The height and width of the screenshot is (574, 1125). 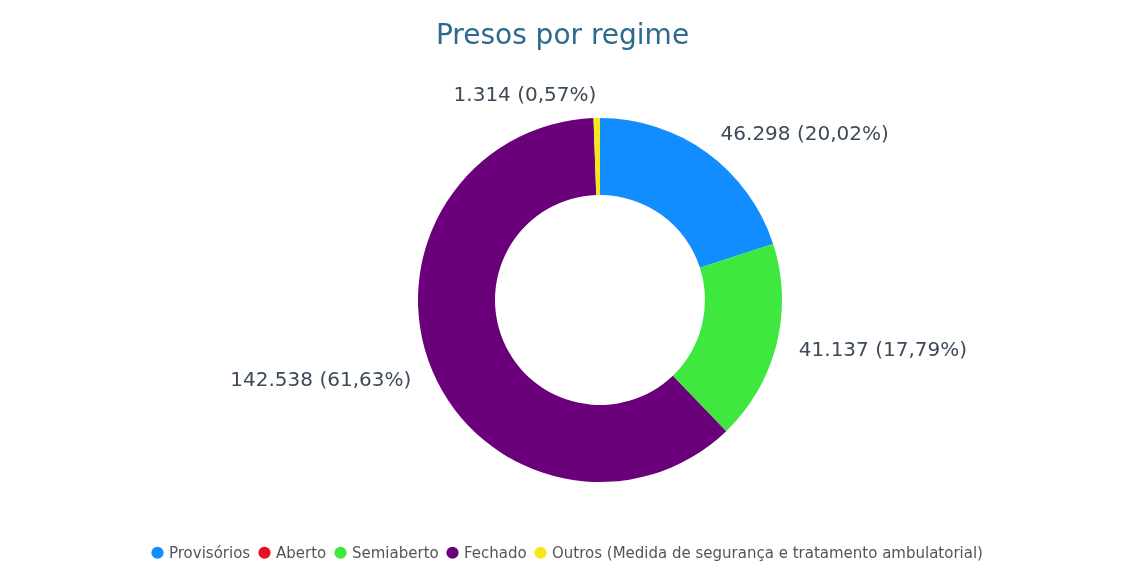 What do you see at coordinates (883, 348) in the screenshot?
I see `data-label: 41.137 (17,79%)` at bounding box center [883, 348].